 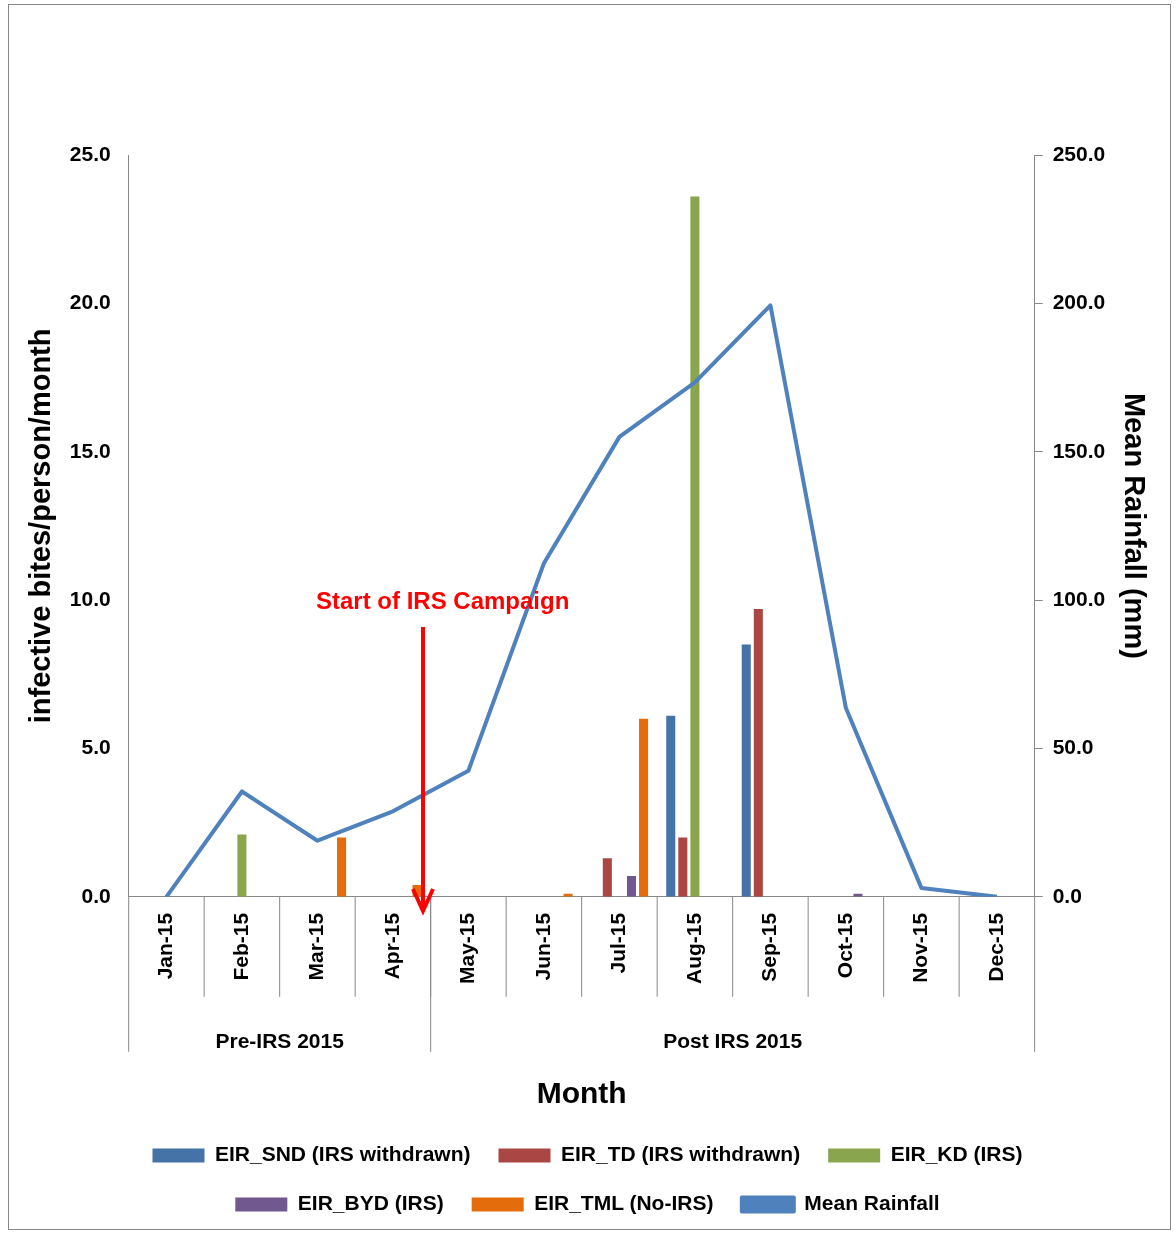 I want to click on y-tick-label: 5.0, so click(x=96, y=747).